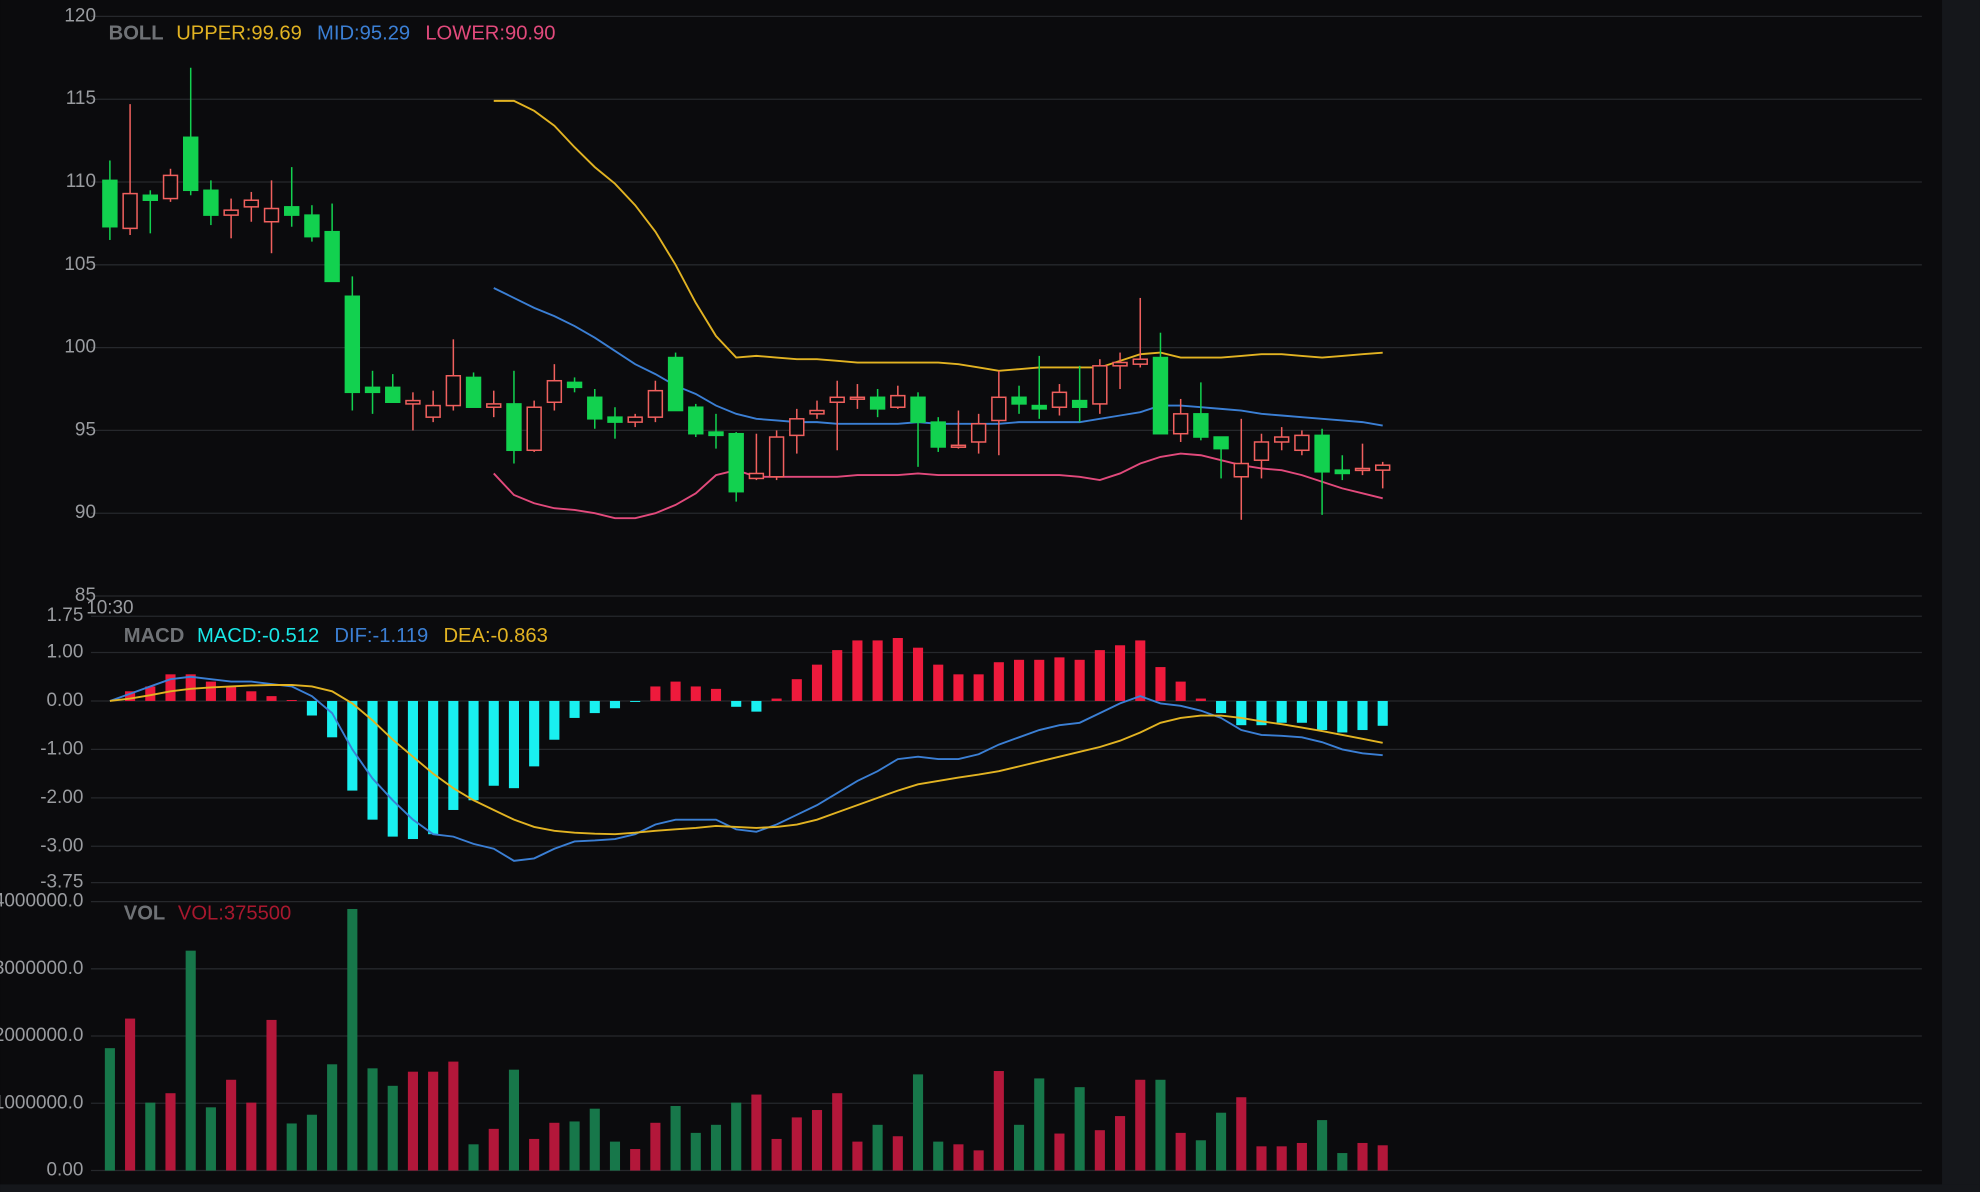 Image resolution: width=1980 pixels, height=1192 pixels. I want to click on y-tick-label: 105, so click(80, 264).